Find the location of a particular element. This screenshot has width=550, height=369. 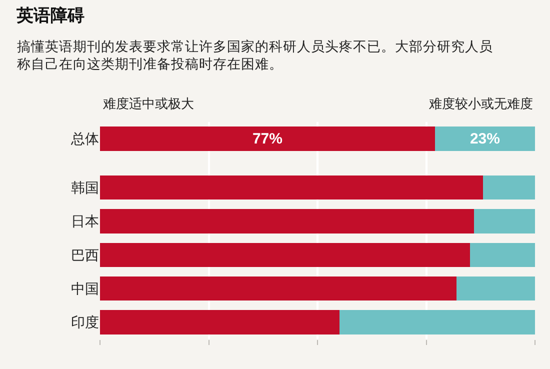

y-tick-label: 韩国 is located at coordinates (85, 188).